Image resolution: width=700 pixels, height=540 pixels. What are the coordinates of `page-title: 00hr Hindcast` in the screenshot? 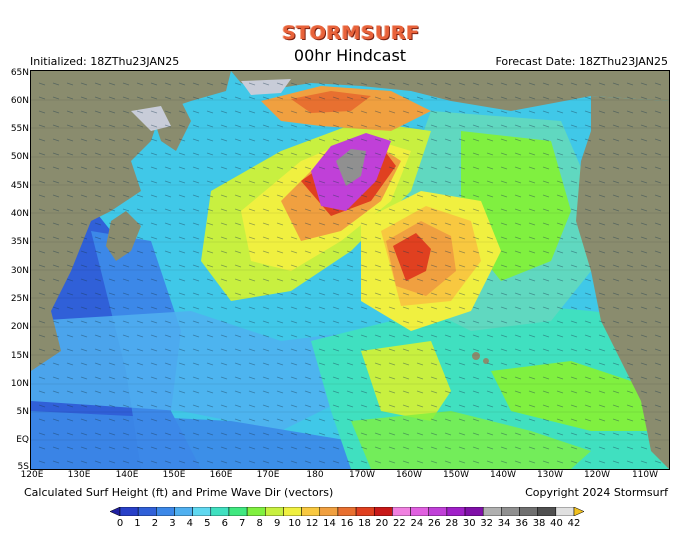 It's located at (350, 55).